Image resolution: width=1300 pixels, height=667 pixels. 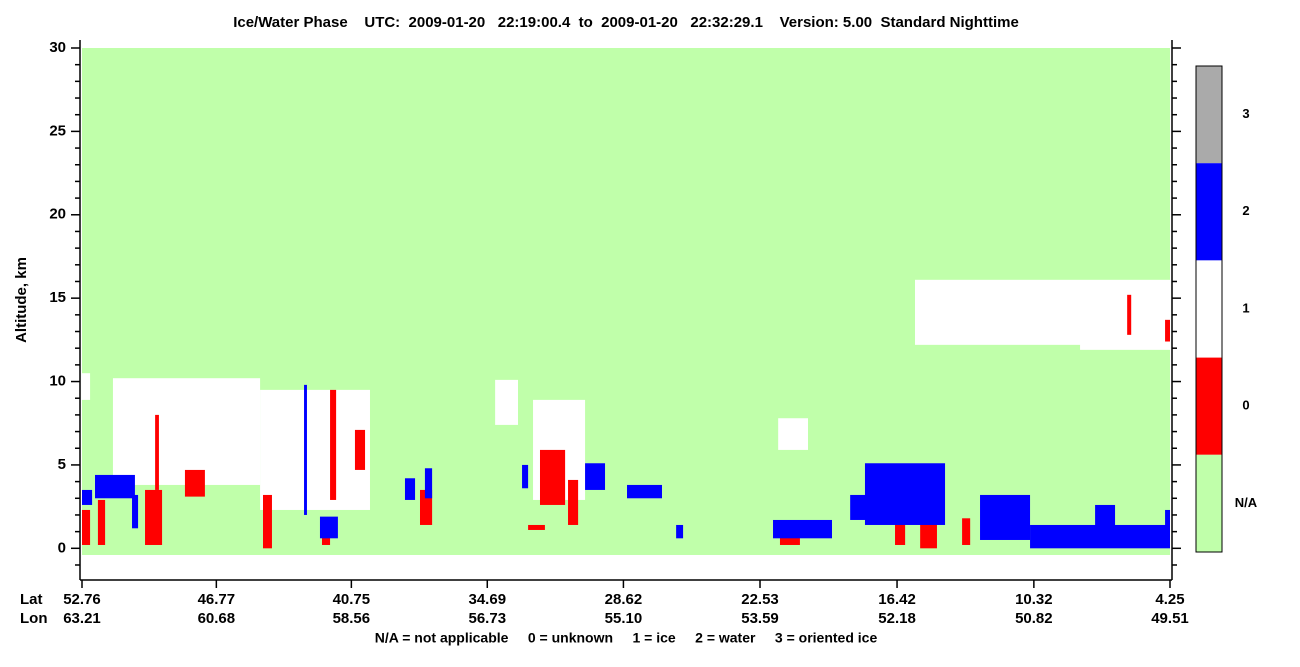 What do you see at coordinates (897, 599) in the screenshot?
I see `lat-tick-label: 16.42` at bounding box center [897, 599].